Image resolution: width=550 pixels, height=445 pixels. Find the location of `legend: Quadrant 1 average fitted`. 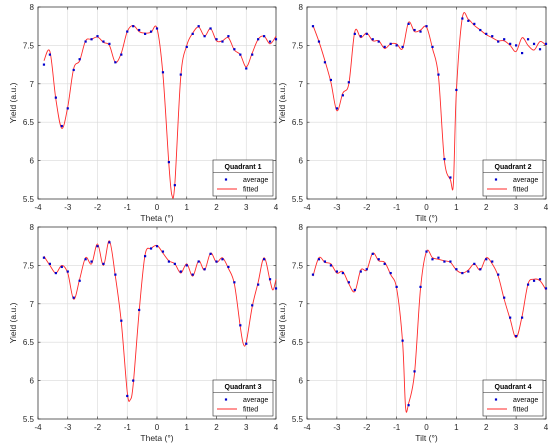

legend: Quadrant 1 average fitted is located at coordinates (243, 178).